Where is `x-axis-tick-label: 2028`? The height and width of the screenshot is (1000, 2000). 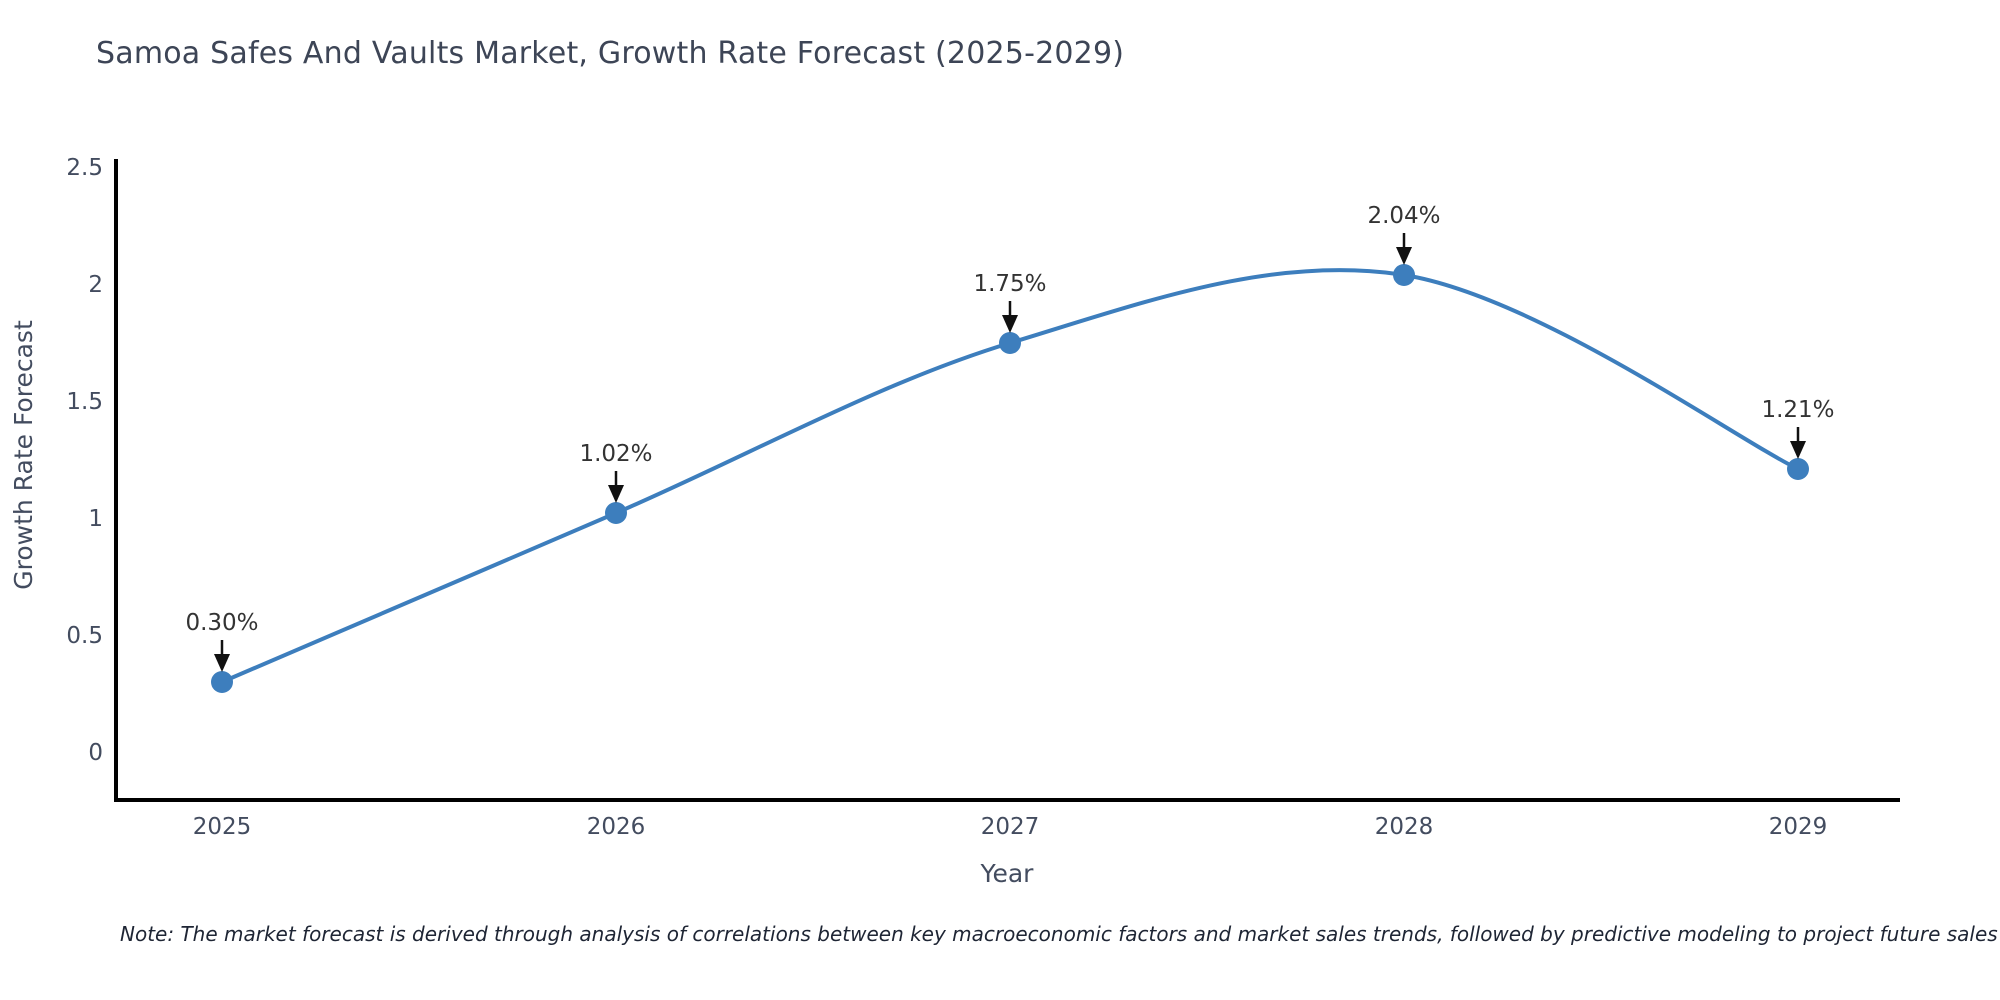 x-axis-tick-label: 2028 is located at coordinates (1404, 827).